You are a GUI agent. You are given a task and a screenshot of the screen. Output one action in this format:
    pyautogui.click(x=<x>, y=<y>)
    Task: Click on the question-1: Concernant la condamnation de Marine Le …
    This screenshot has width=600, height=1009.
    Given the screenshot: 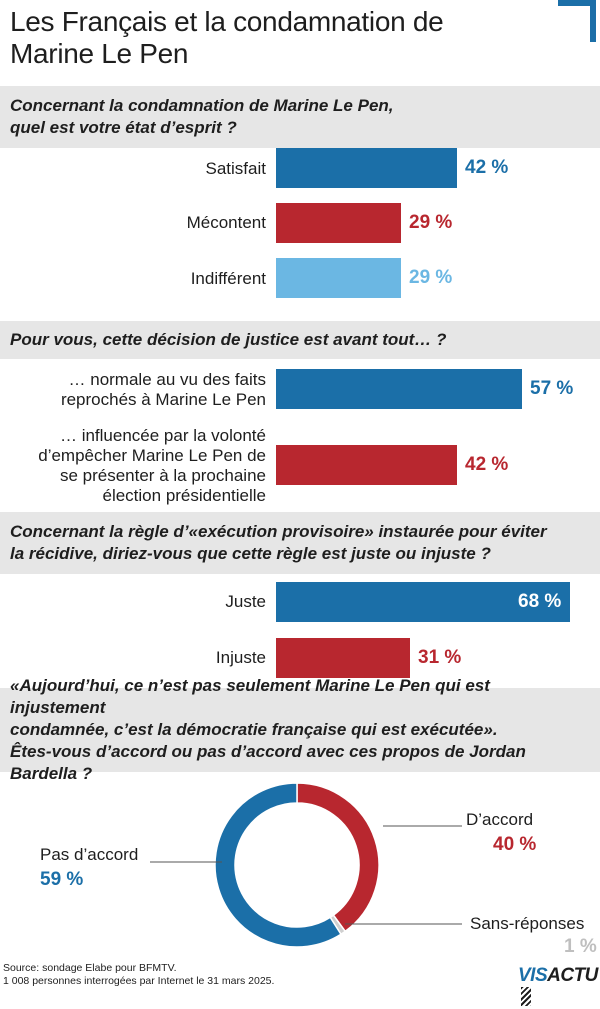 What is the action you would take?
    pyautogui.click(x=300, y=117)
    